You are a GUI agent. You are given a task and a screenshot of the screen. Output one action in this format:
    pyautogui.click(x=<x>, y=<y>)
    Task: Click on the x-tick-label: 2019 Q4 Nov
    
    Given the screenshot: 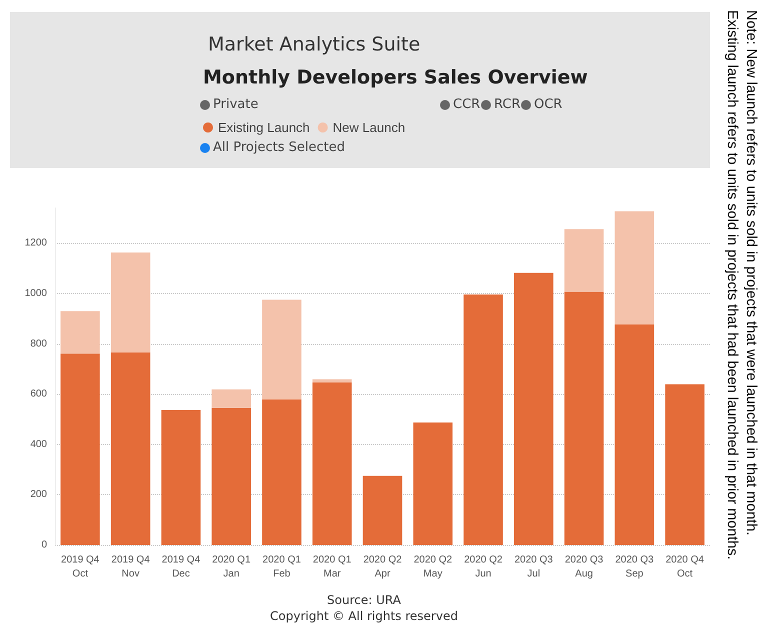 What is the action you would take?
    pyautogui.click(x=130, y=567)
    